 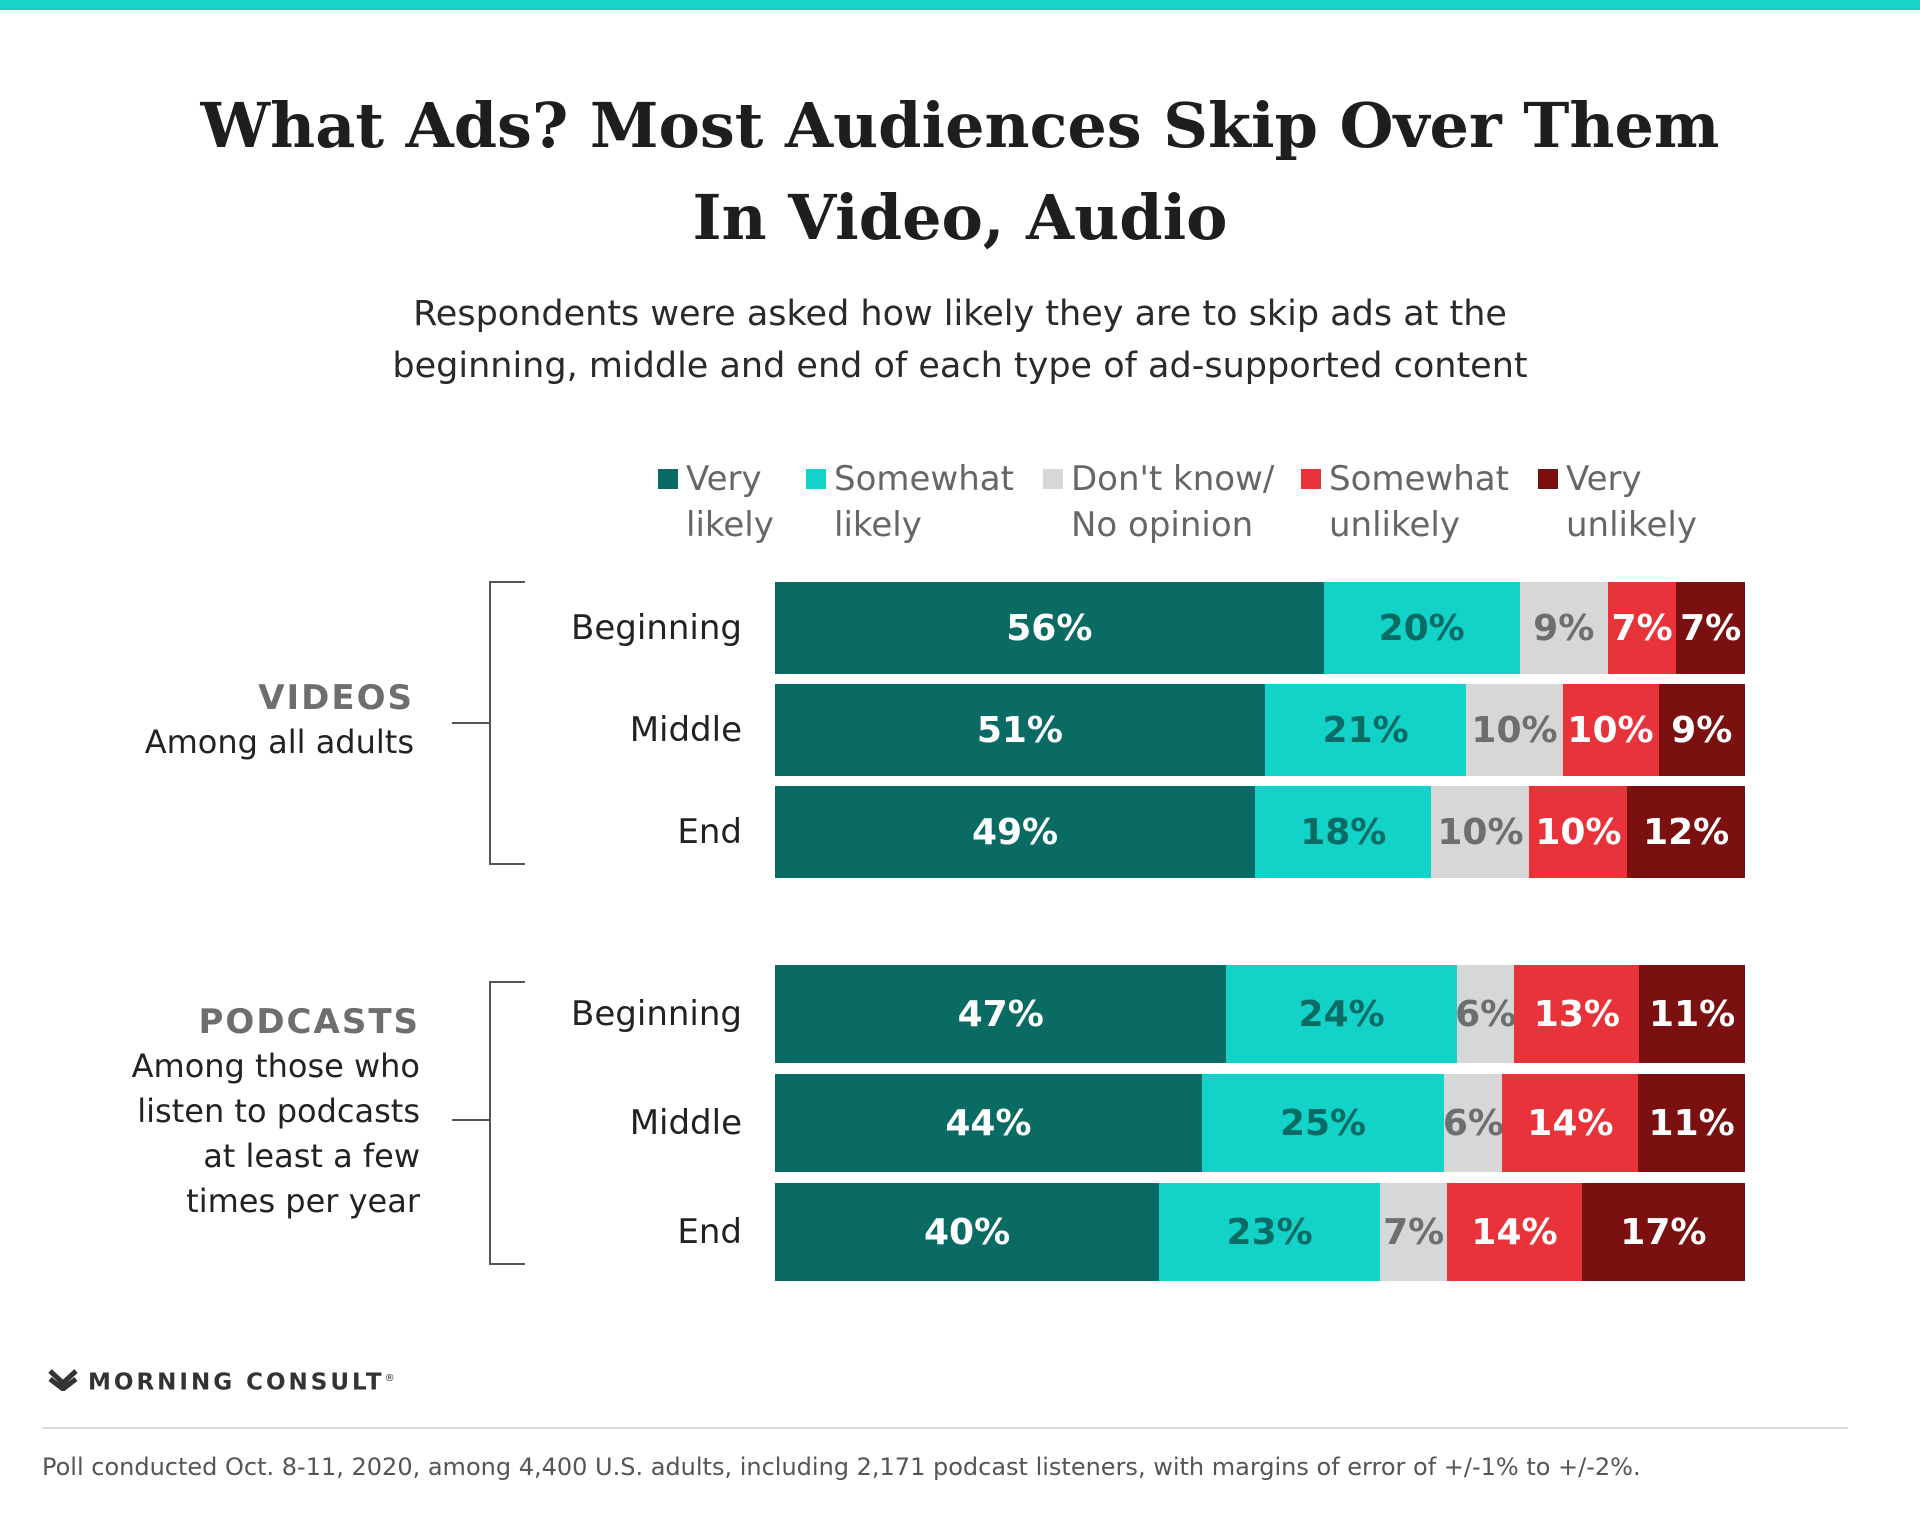 I want to click on bar-podcasts-end: 40% 23% 7% 14% 17%, so click(x=1260, y=1232).